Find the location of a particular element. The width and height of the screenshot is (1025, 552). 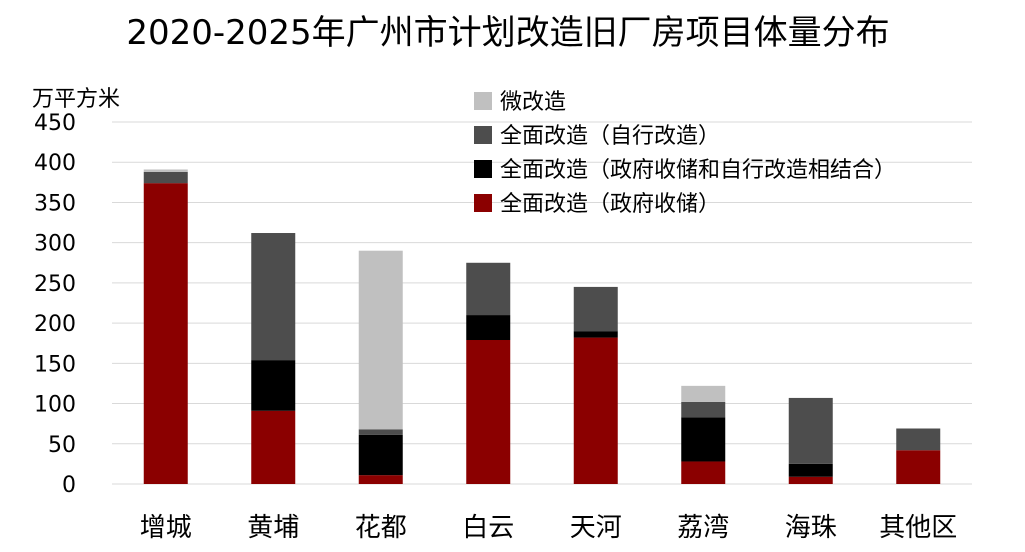

legend-label: 全面改造（政府收储和自行改造相结合） is located at coordinates (698, 170).